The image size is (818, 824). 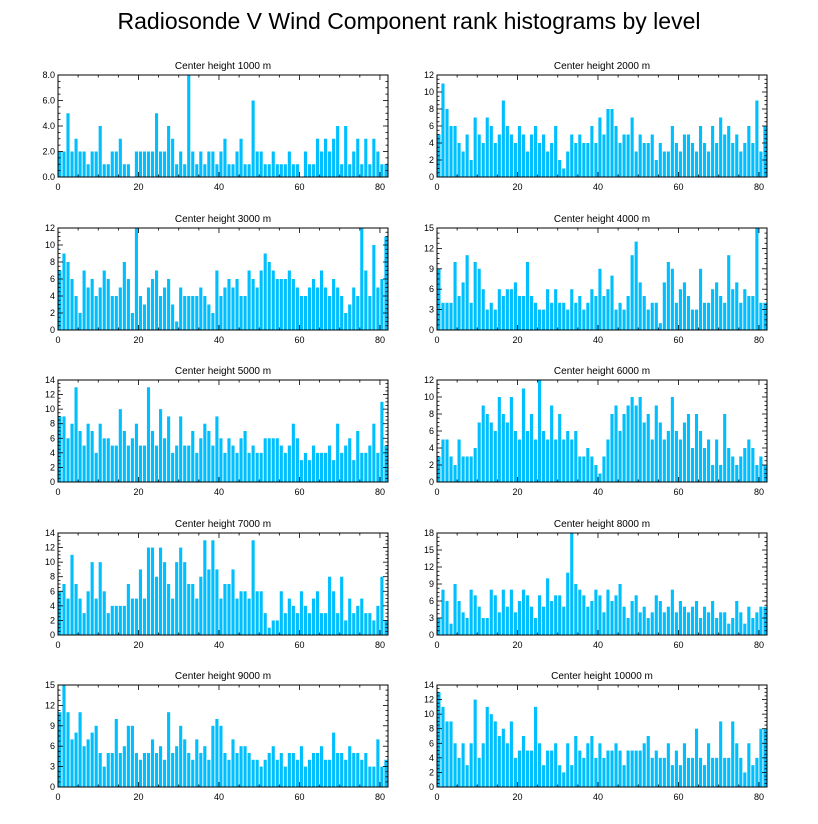 I want to click on panel-3: Center height 3000 m 0 2 4 6 8 10 12 0 20 40 60 80, so click(x=217, y=279).